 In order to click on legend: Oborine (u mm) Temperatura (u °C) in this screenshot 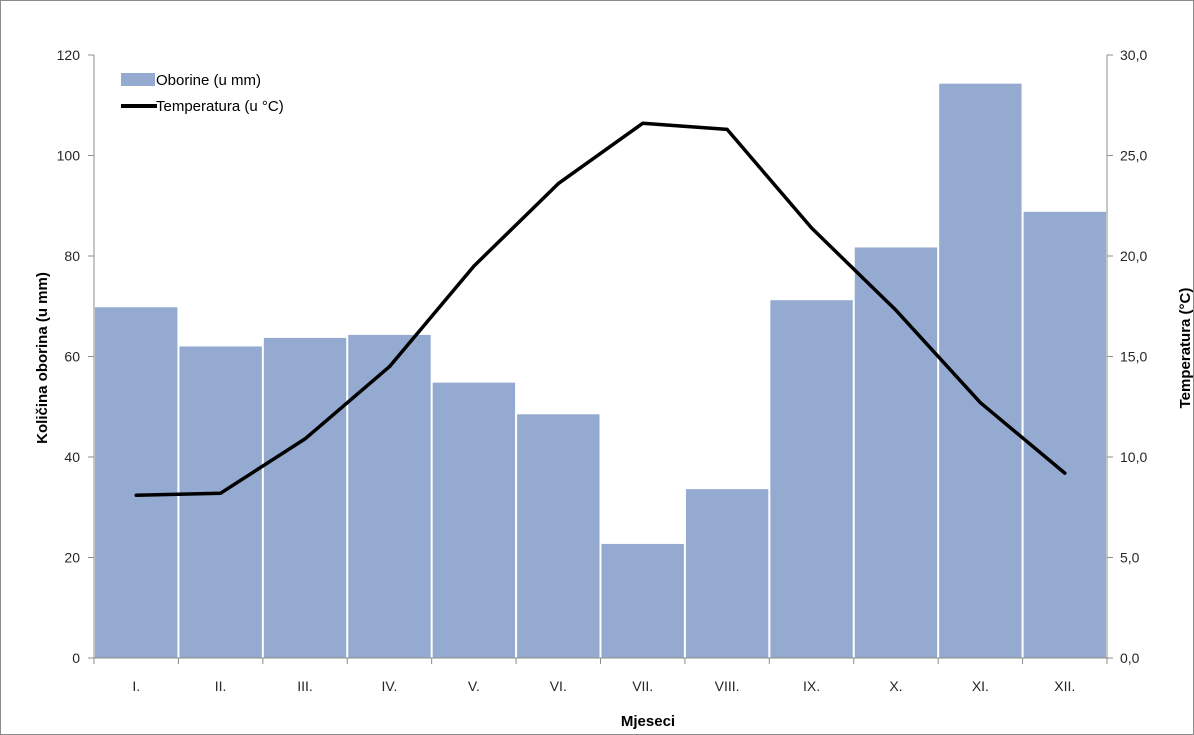, I will do `click(202, 93)`.